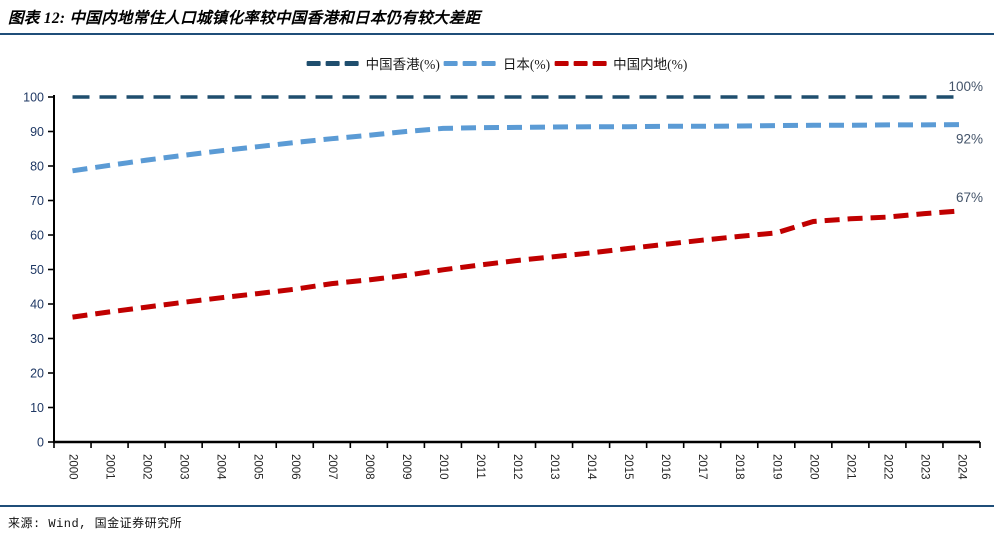  I want to click on x-axis-label: 2012, so click(517, 467).